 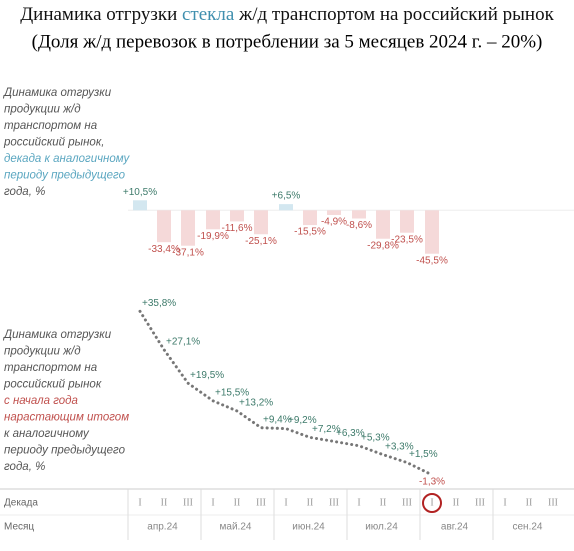 I want to click on annotation: с начала года, so click(x=41, y=401).